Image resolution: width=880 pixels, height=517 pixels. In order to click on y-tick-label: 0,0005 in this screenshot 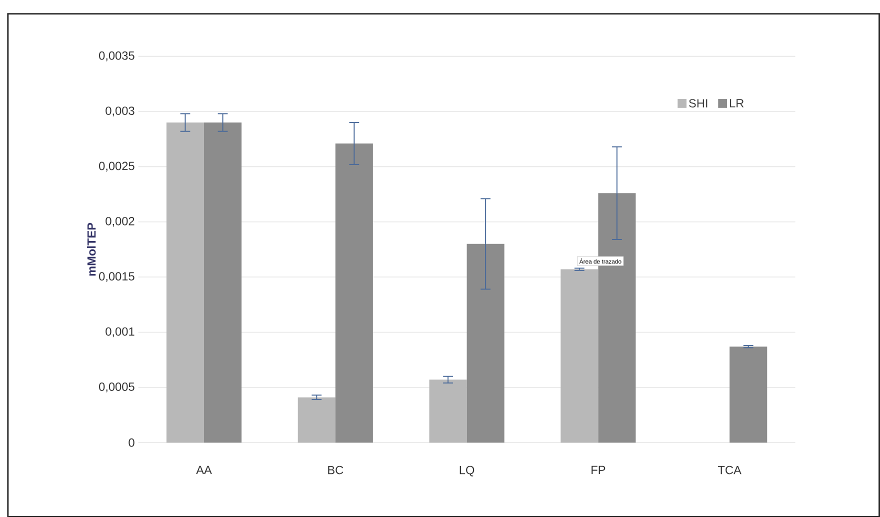, I will do `click(116, 387)`.